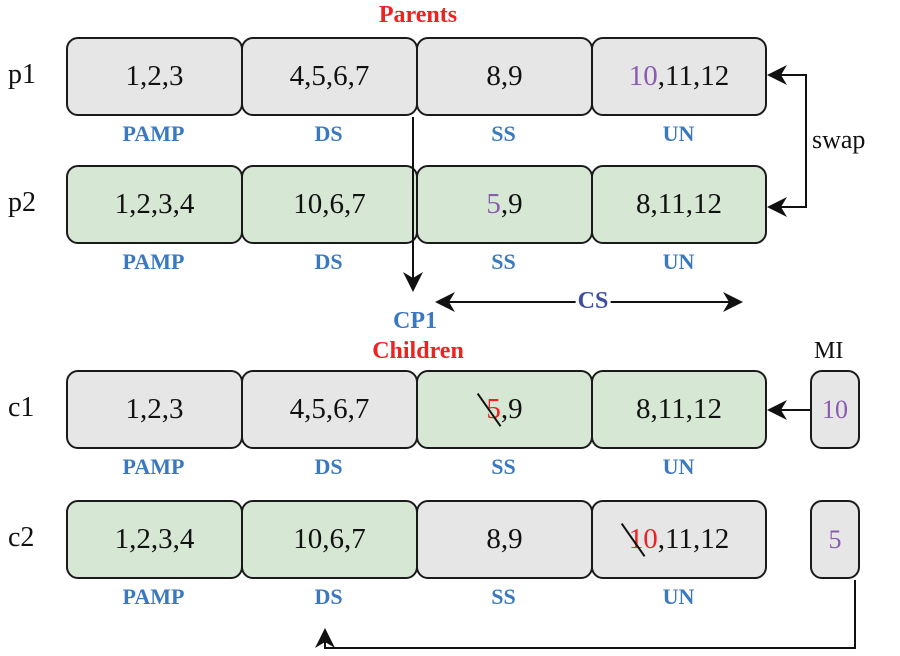  I want to click on c1-segment-ds: 4,5,6,7, so click(329, 409).